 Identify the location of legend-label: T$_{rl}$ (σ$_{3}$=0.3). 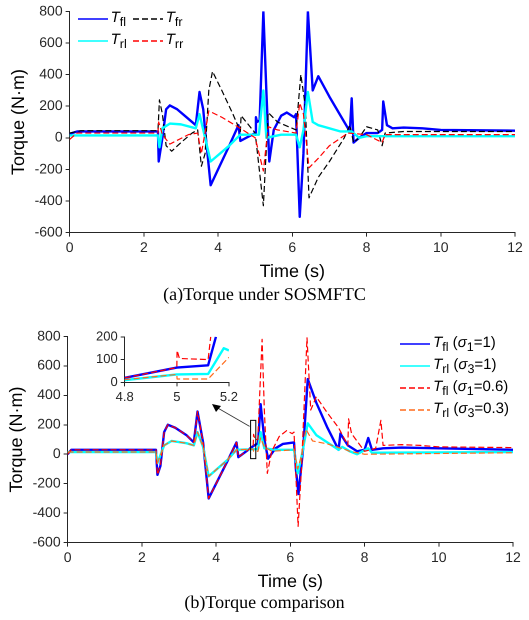
(471, 410).